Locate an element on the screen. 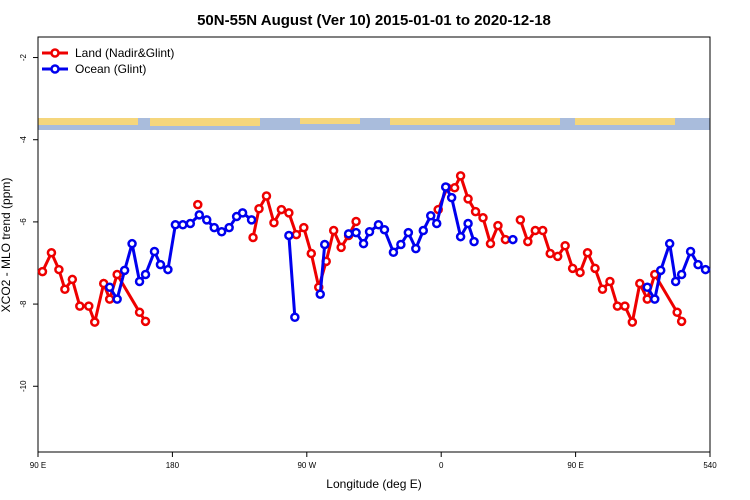 The width and height of the screenshot is (750, 500). y-tick-label: -10 is located at coordinates (23, 386).